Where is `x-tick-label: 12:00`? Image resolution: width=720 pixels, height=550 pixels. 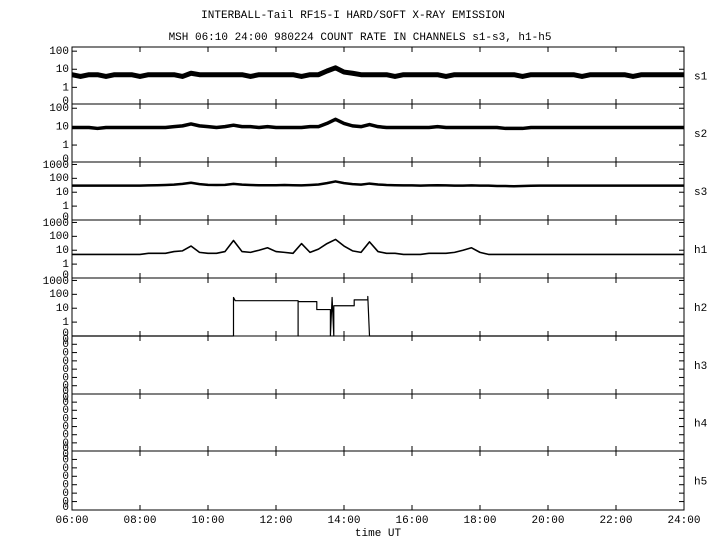
x-tick-label: 12:00 is located at coordinates (275, 521).